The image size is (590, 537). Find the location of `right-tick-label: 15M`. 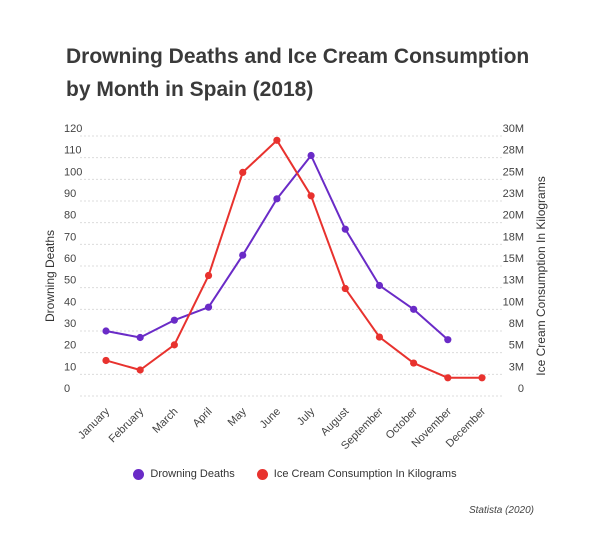

right-tick-label: 15M is located at coordinates (513, 259).